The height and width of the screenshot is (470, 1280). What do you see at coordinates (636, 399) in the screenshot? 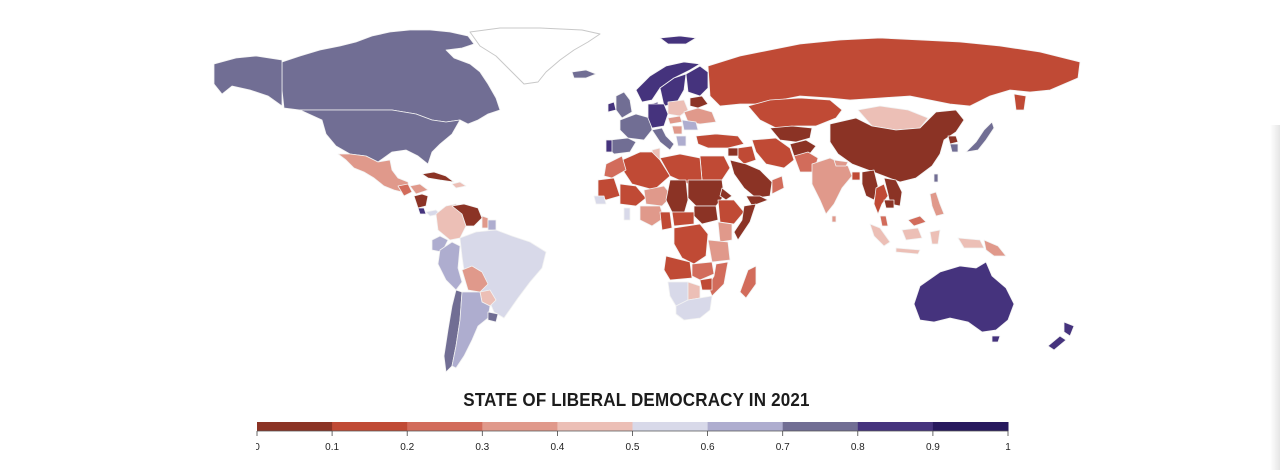
I see `chart-title: STATE OF LIBERAL DEMOCRACY IN 2021` at bounding box center [636, 399].